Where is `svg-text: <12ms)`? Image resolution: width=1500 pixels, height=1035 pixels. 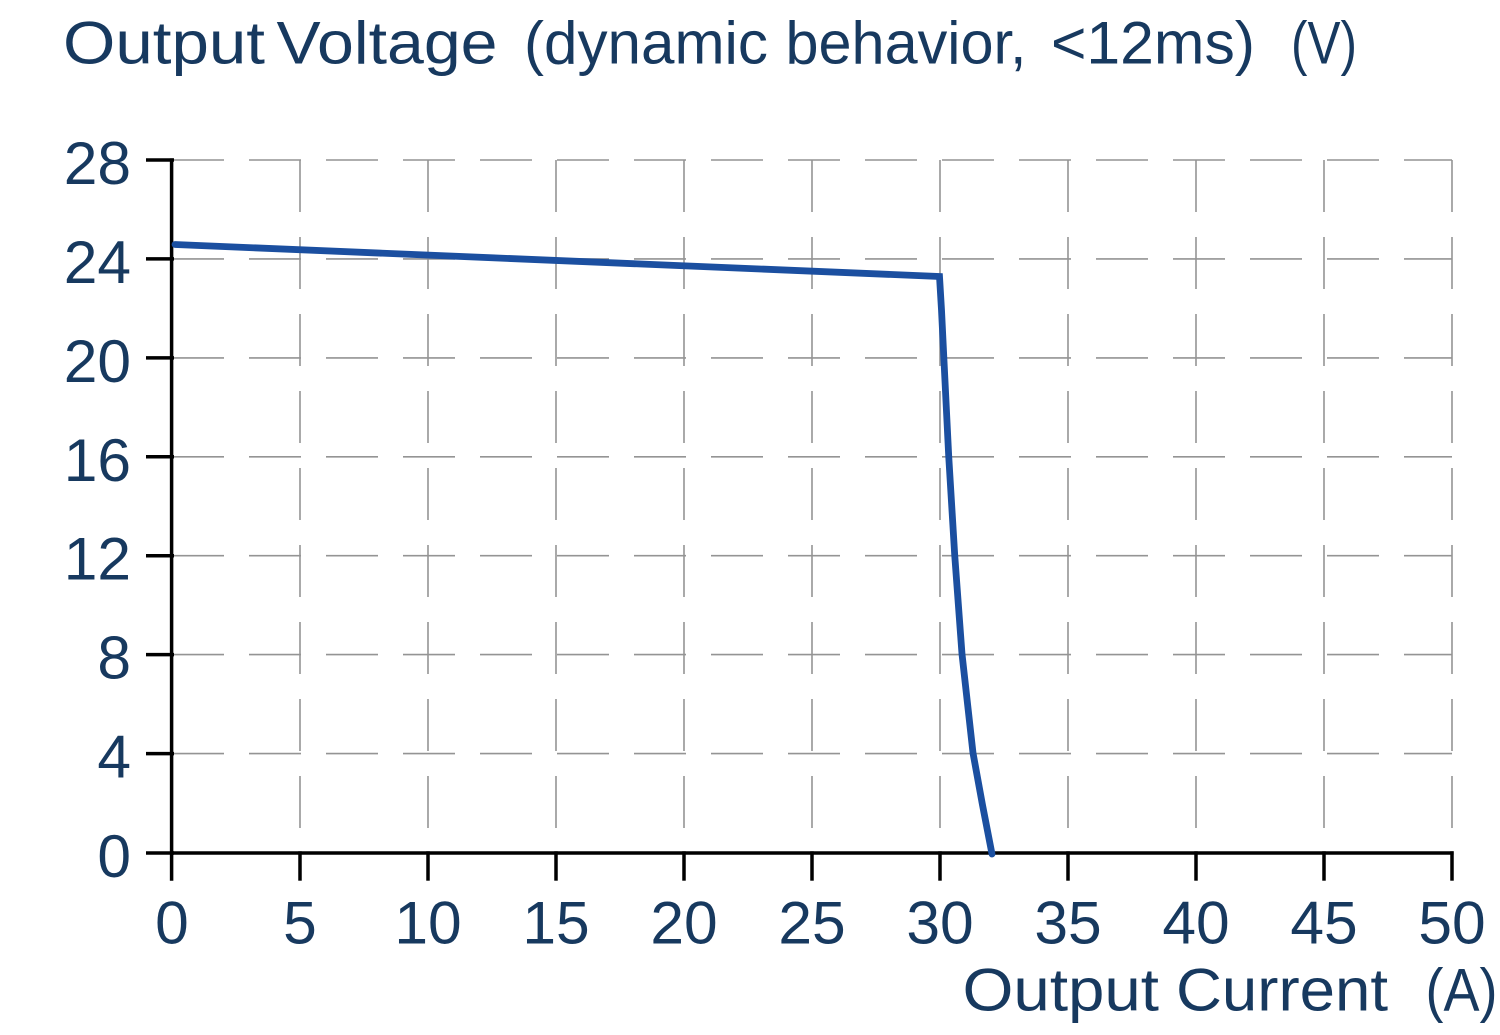 svg-text: <12ms) is located at coordinates (1153, 43).